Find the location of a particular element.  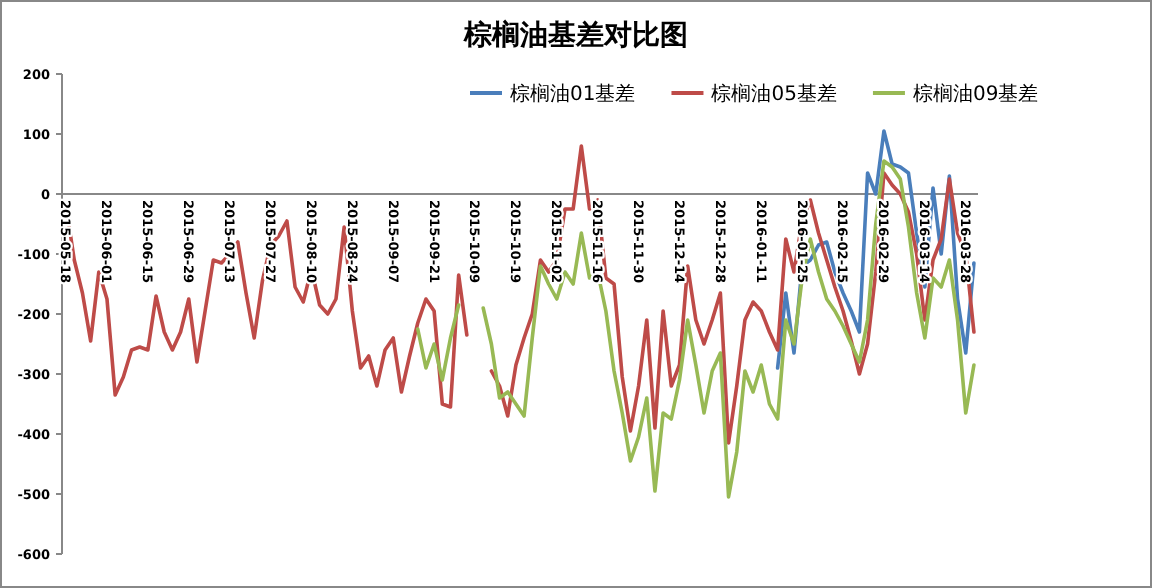

line-series is located at coordinates (875, 249).